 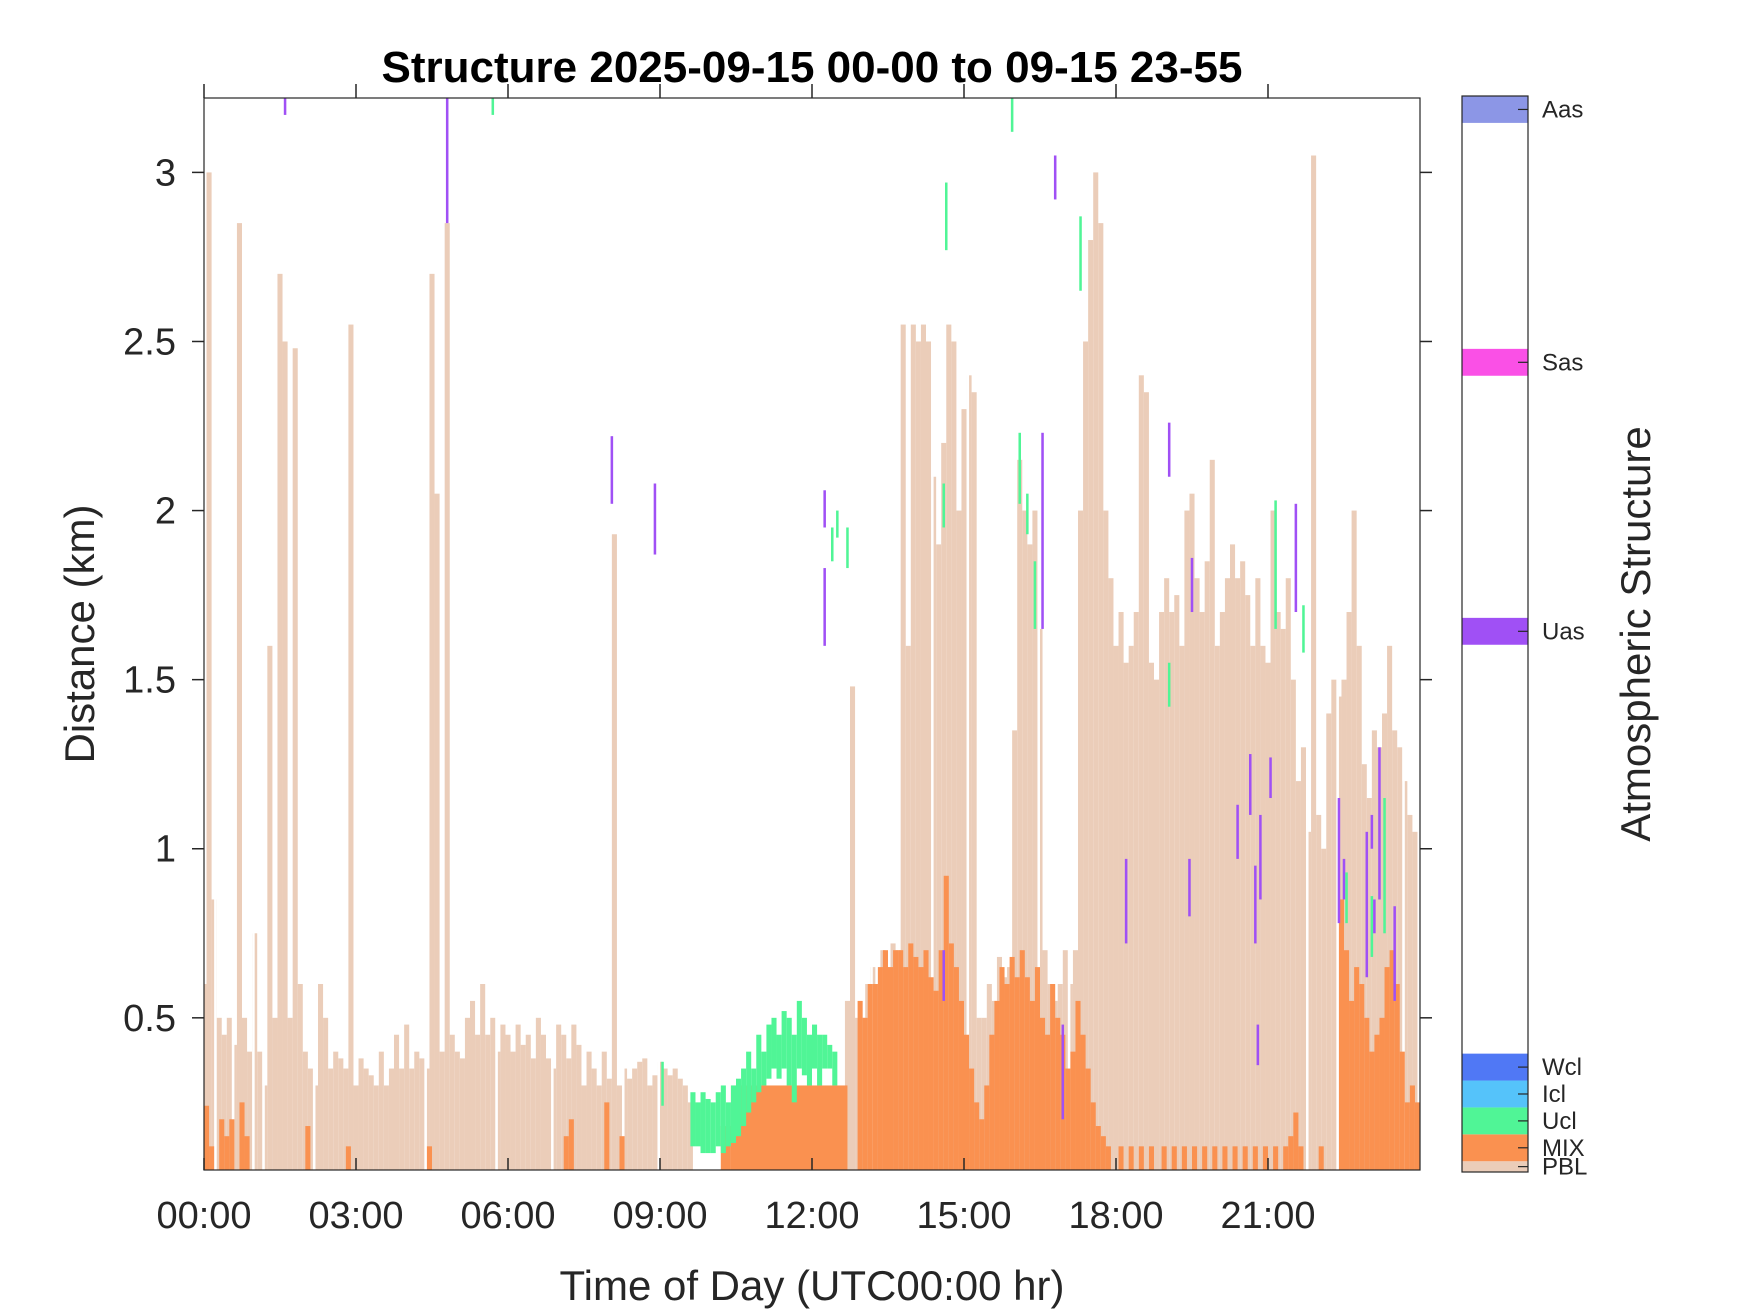 What do you see at coordinates (1562, 1067) in the screenshot?
I see `colorbar-tick-label: Wcl` at bounding box center [1562, 1067].